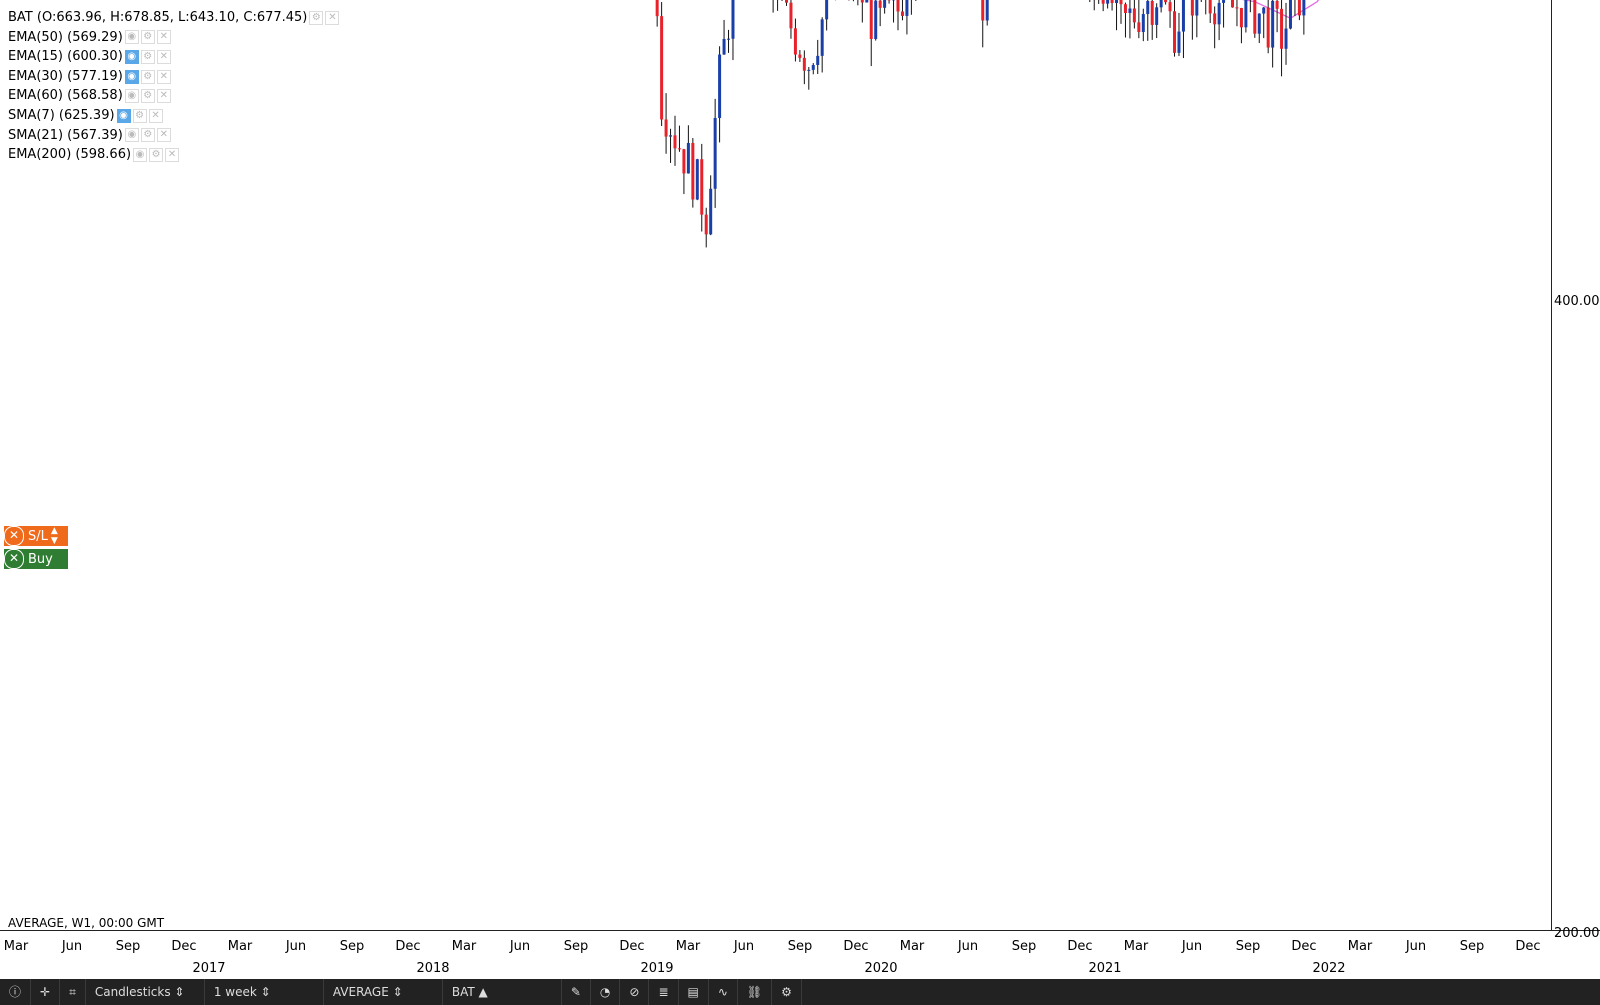 This screenshot has height=1005, width=1600. Describe the element at coordinates (755, 992) in the screenshot. I see `link-icon: ⛓` at that location.